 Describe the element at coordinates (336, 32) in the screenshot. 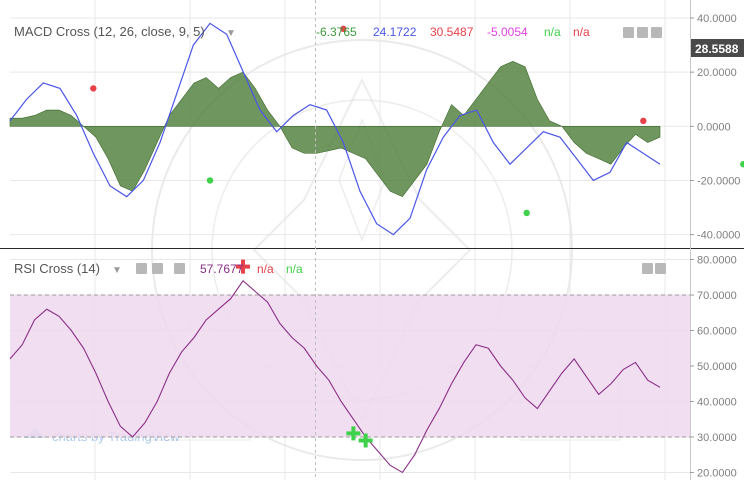

I see `legend-value: -6.3765` at that location.